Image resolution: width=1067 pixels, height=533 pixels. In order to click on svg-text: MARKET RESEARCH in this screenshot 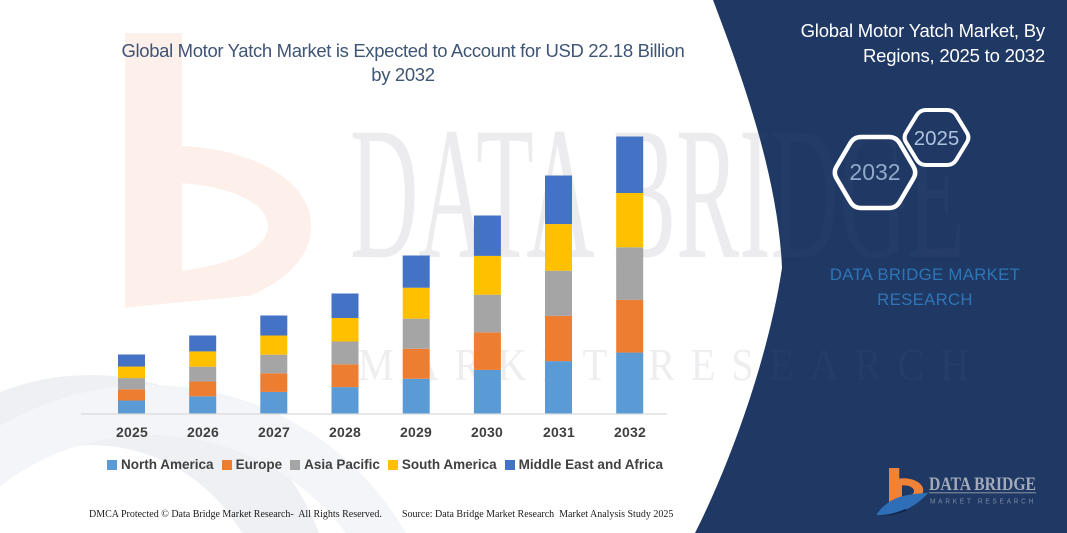, I will do `click(983, 501)`.